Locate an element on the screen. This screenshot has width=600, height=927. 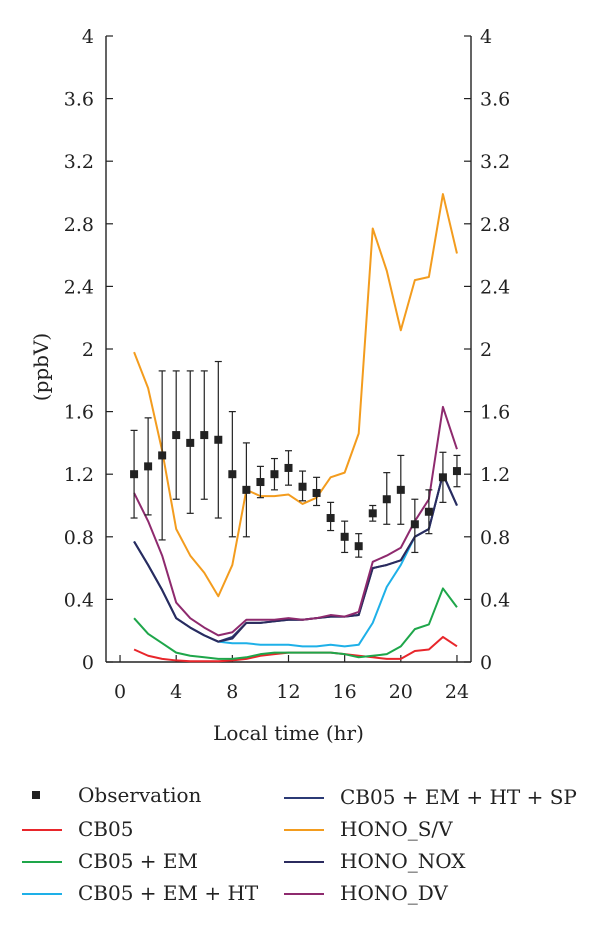
y-axis-label: (ppbV) is located at coordinates (41, 367).